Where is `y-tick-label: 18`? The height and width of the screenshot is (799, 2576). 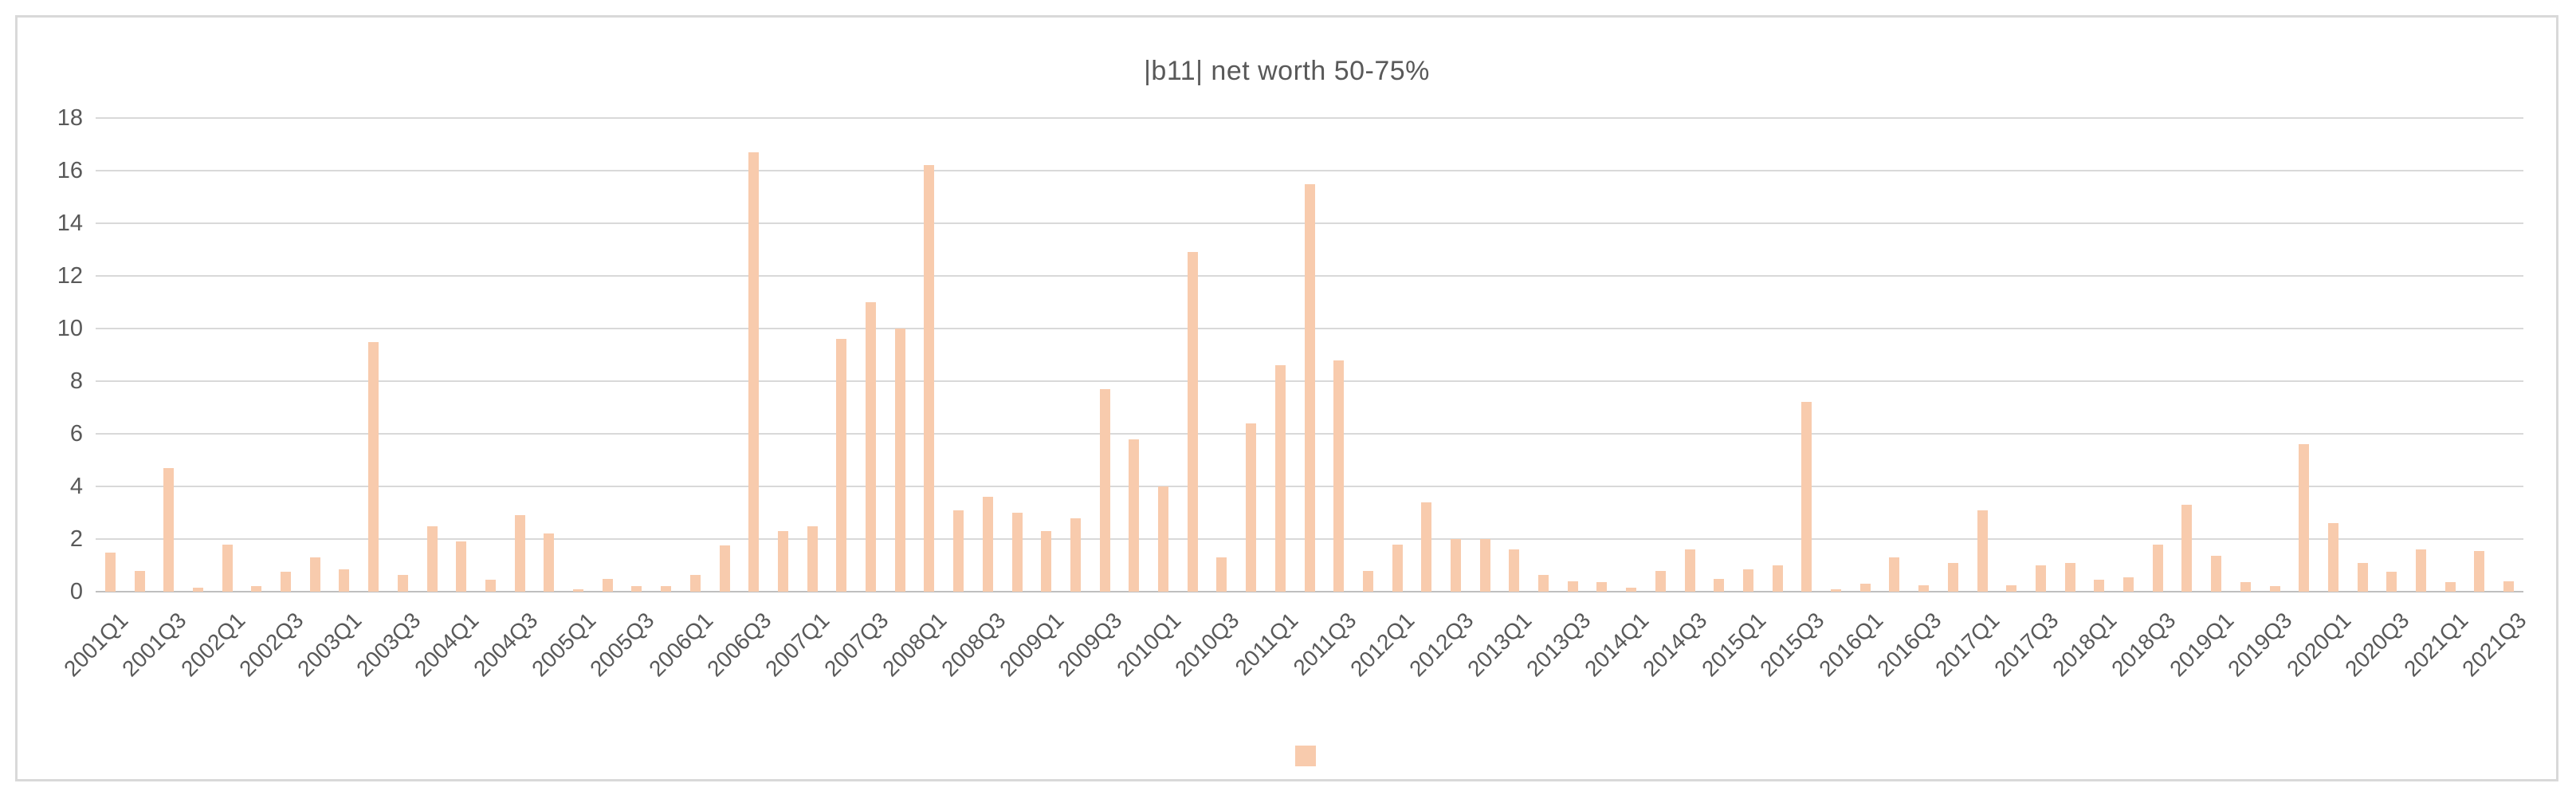
y-tick-label: 18 is located at coordinates (70, 118).